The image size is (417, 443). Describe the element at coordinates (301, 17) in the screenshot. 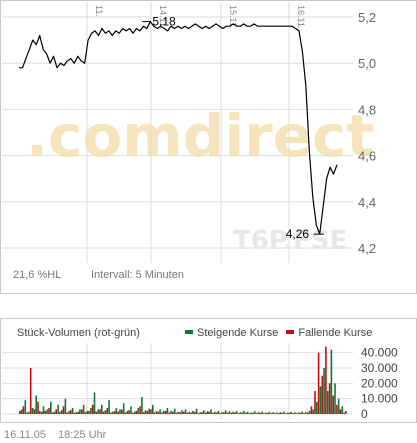

I see `x-day-label: 16.11.` at that location.